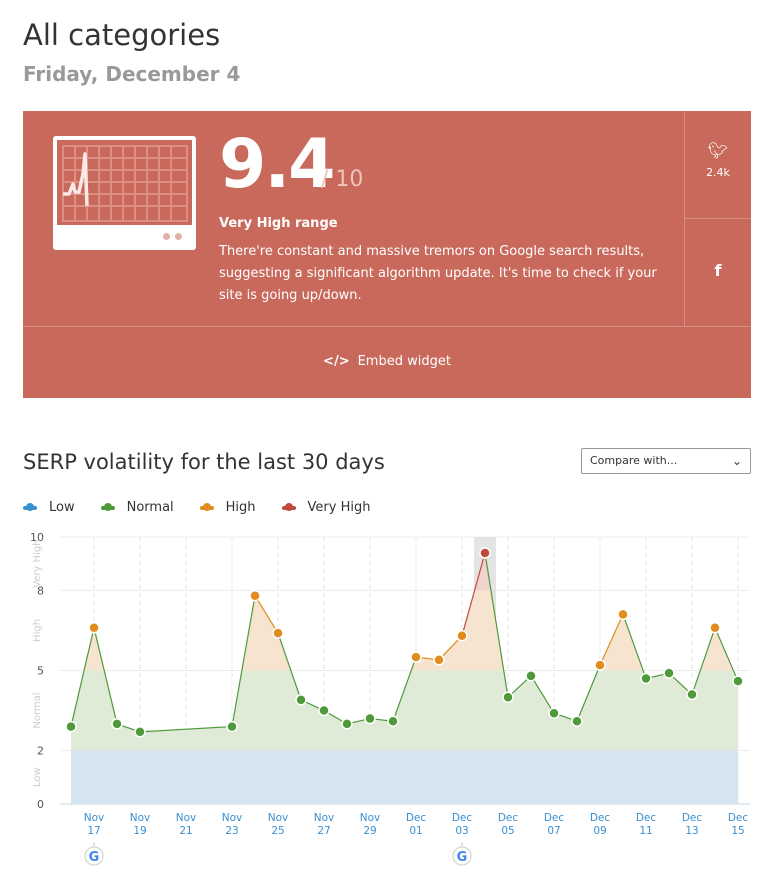 The image size is (775, 883). I want to click on x-tick-label: Nov 27, so click(324, 824).